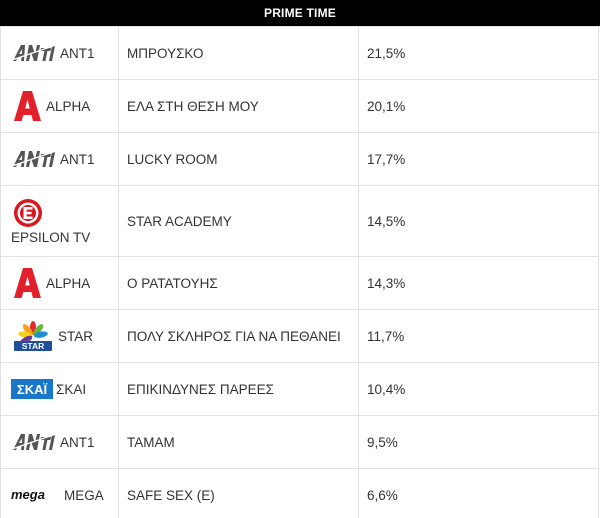 The width and height of the screenshot is (600, 518). Describe the element at coordinates (478, 53) in the screenshot. I see `rating-share: 21,5%` at that location.